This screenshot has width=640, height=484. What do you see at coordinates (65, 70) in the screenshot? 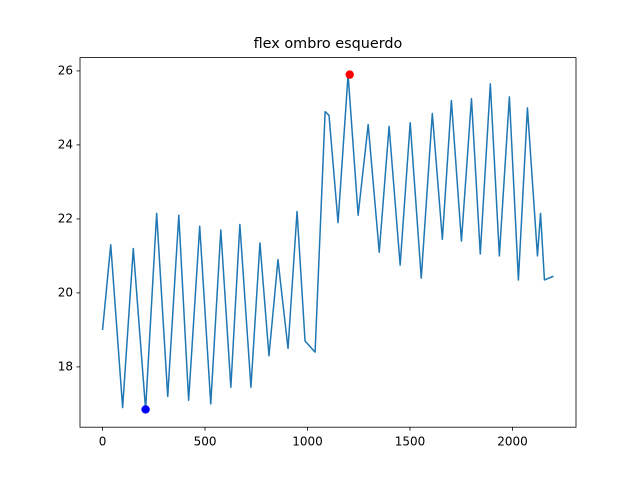
I see `y-tick-label: 26` at bounding box center [65, 70].